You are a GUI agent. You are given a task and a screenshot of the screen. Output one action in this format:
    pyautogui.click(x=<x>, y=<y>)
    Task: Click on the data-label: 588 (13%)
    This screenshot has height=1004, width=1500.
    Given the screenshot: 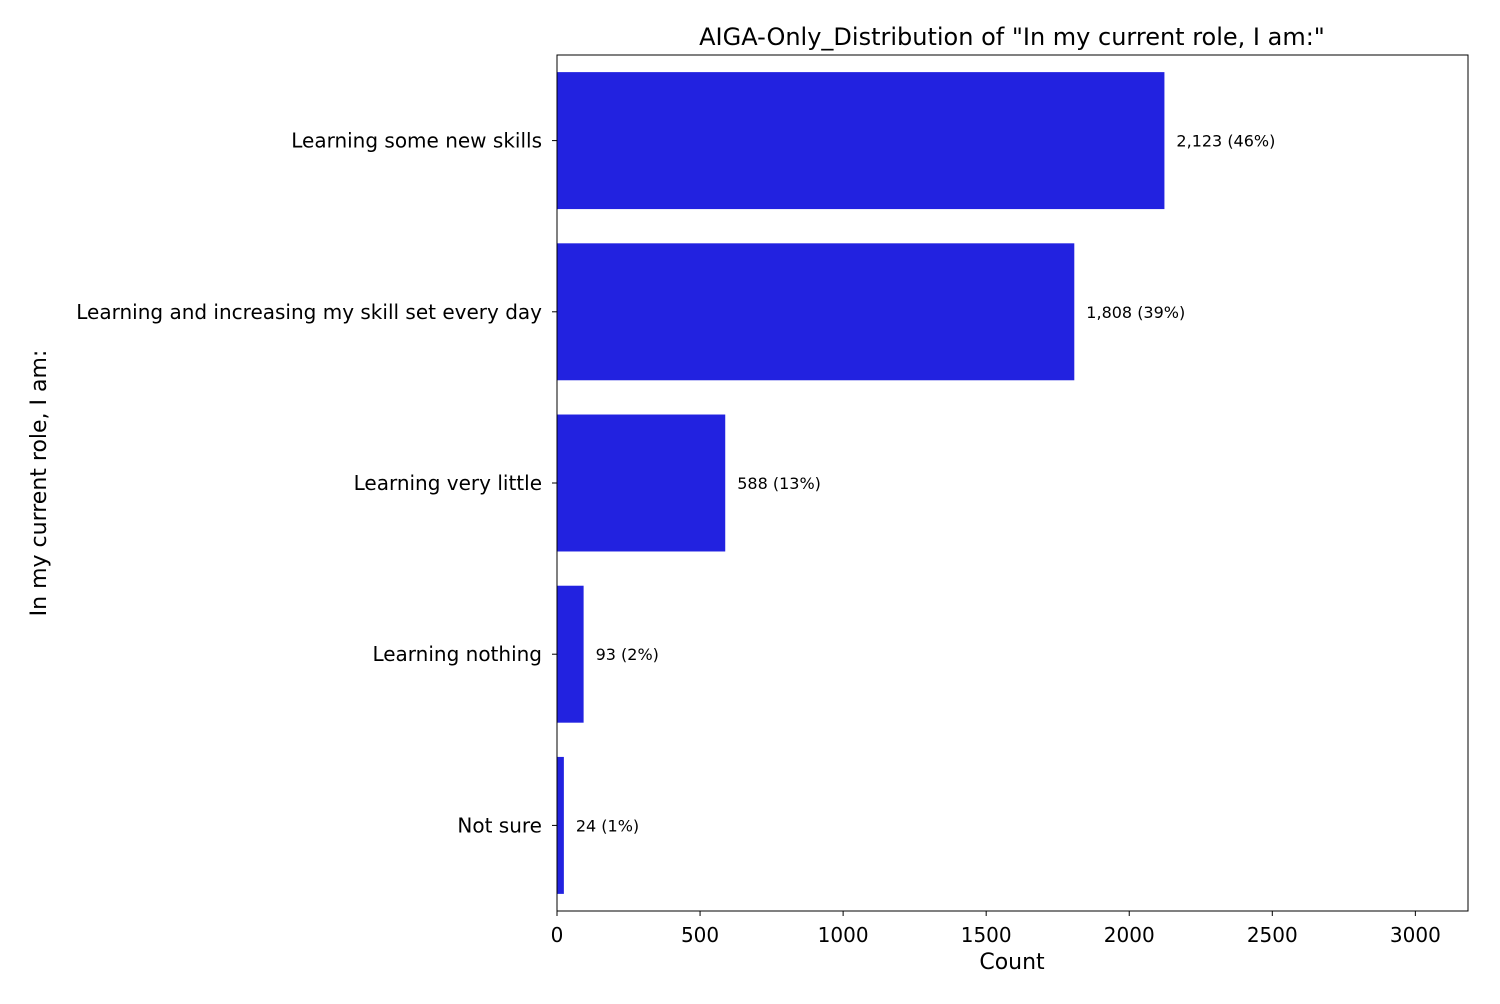 What is the action you would take?
    pyautogui.click(x=779, y=483)
    